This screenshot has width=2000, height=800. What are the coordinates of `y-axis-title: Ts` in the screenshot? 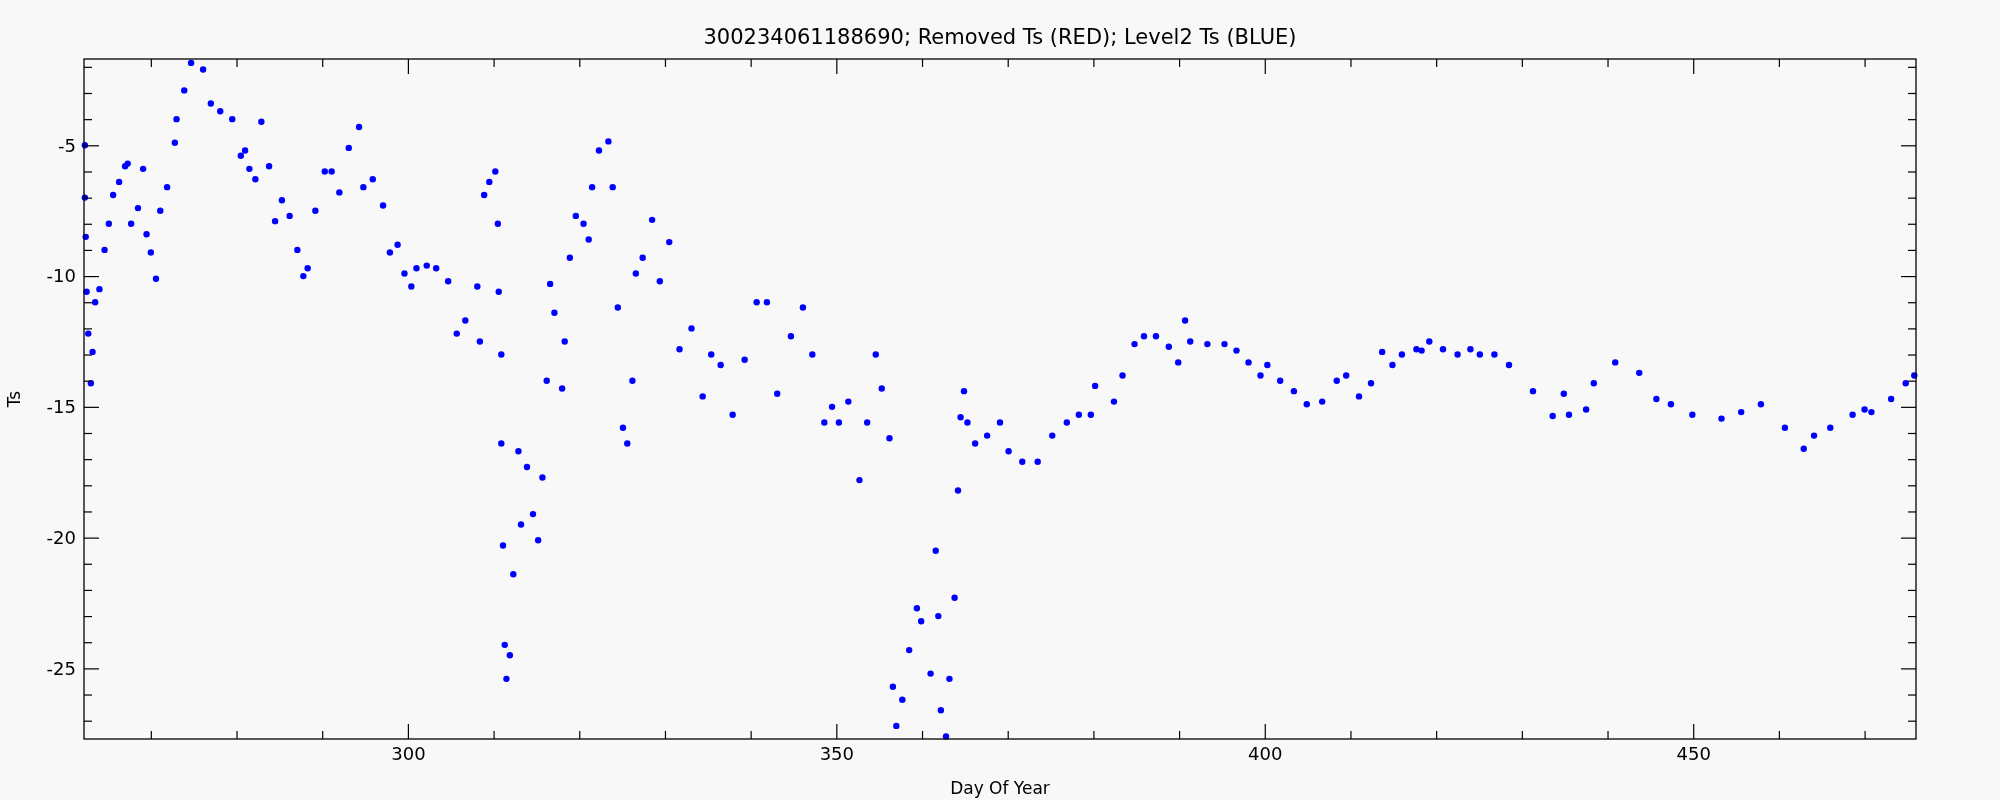 It's located at (14, 399).